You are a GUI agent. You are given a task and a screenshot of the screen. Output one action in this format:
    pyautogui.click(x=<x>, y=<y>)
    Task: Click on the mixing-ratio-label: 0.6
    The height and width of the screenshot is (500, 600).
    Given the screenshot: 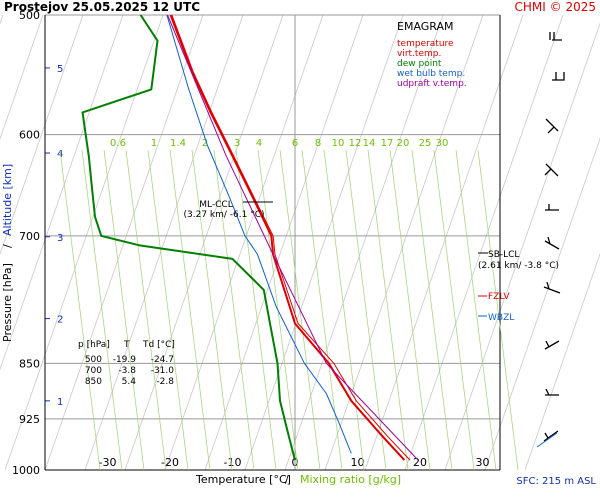 What is the action you would take?
    pyautogui.click(x=118, y=143)
    